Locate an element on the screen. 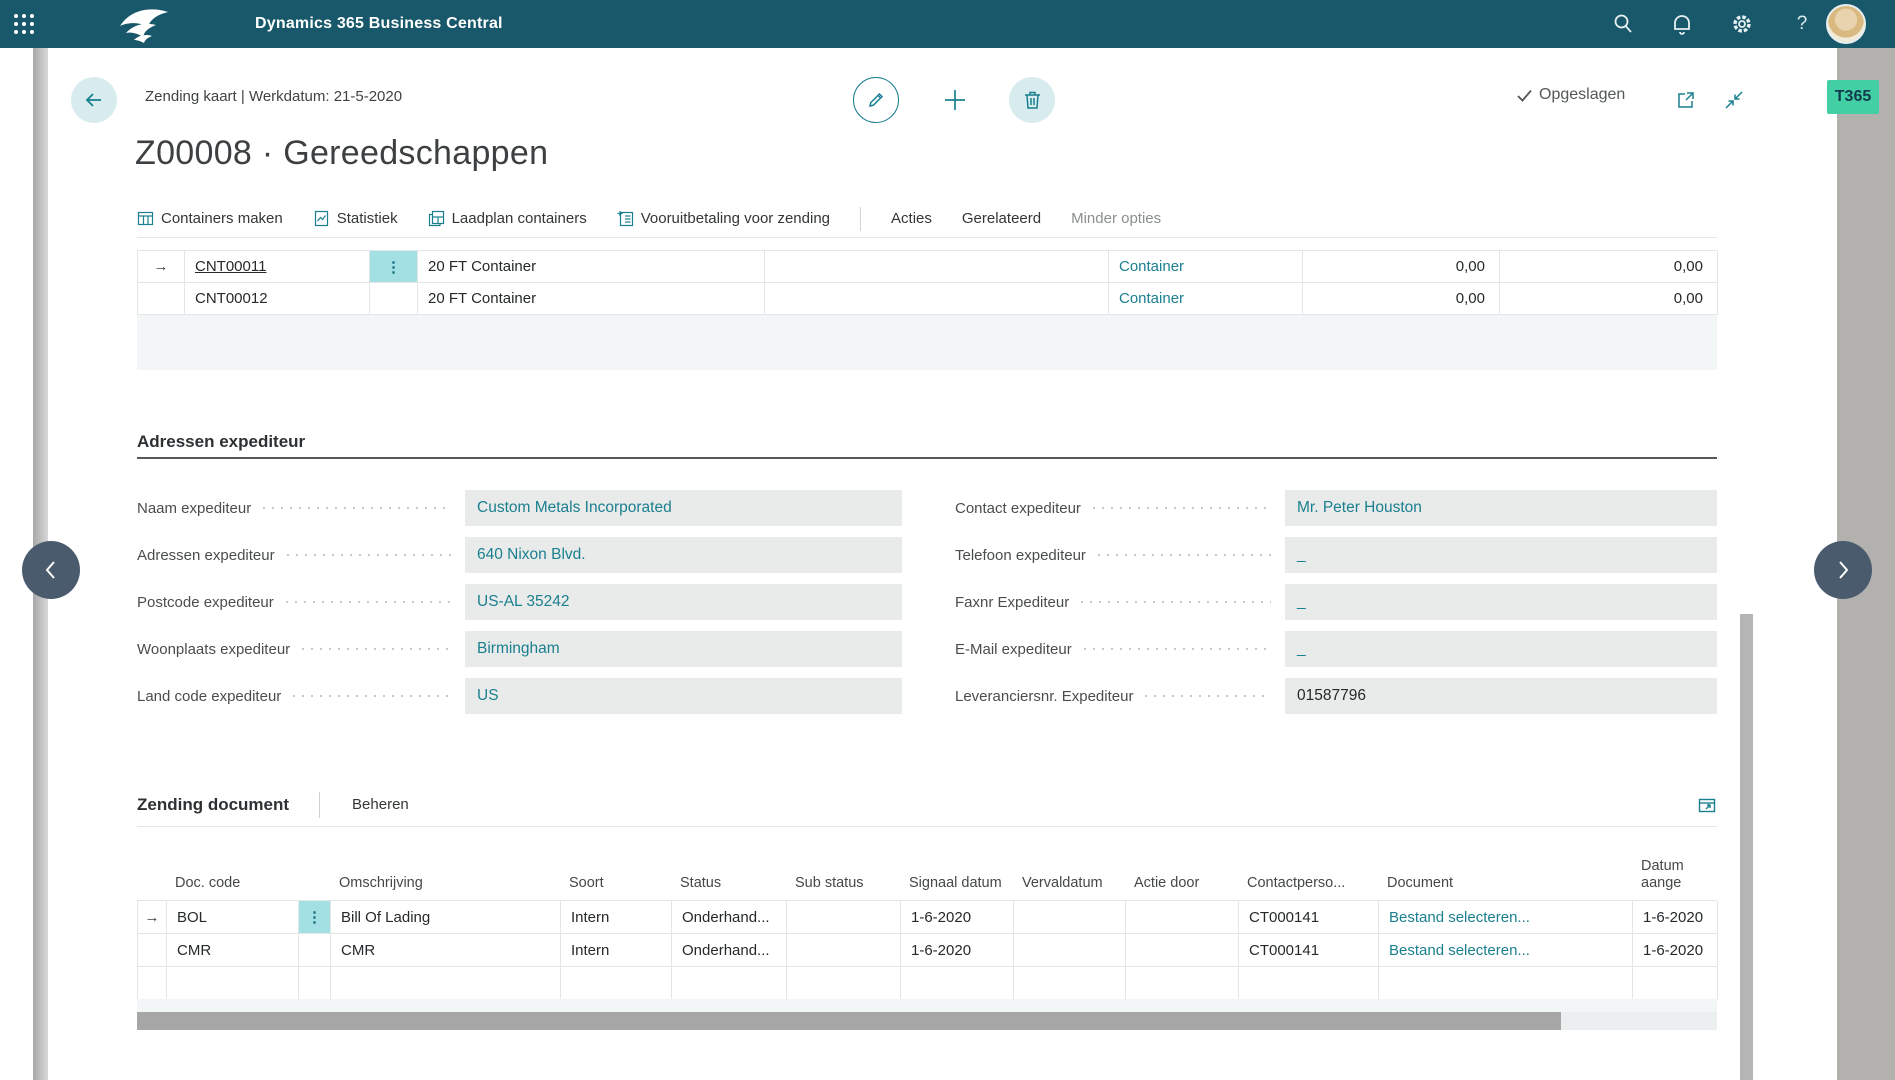 The width and height of the screenshot is (1895, 1080). column-header: Signaal datum is located at coordinates (955, 883).